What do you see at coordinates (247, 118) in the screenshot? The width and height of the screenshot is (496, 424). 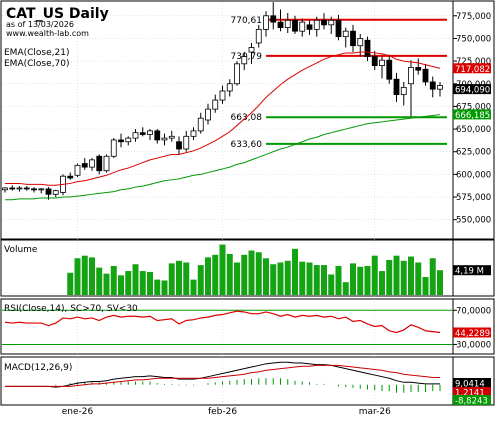 I see `support-label: 663,08` at bounding box center [247, 118].